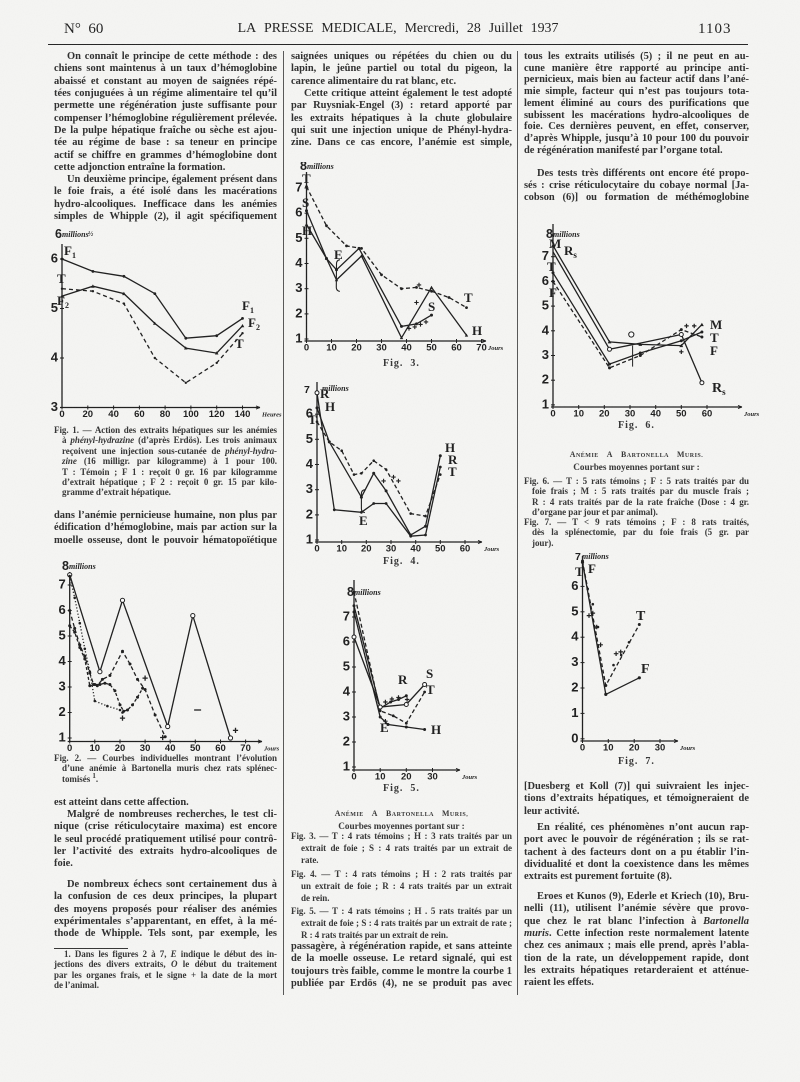 Image resolution: width=800 pixels, height=1082 pixels. I want to click on svg-text: 140, so click(243, 414).